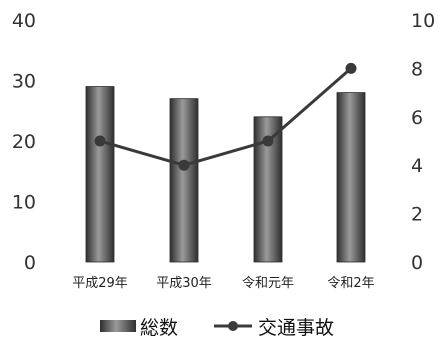  I want to click on right-tick-label: 8, so click(417, 69).